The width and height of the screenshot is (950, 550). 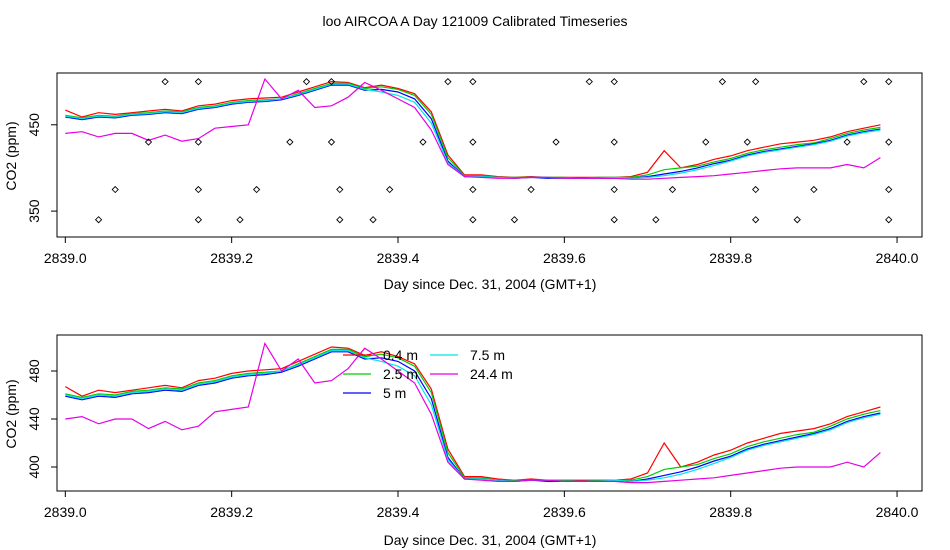 What do you see at coordinates (428, 374) in the screenshot?
I see `legend: 0.4 m 2.5 m 5 m 7.5 m 24.4 m` at bounding box center [428, 374].